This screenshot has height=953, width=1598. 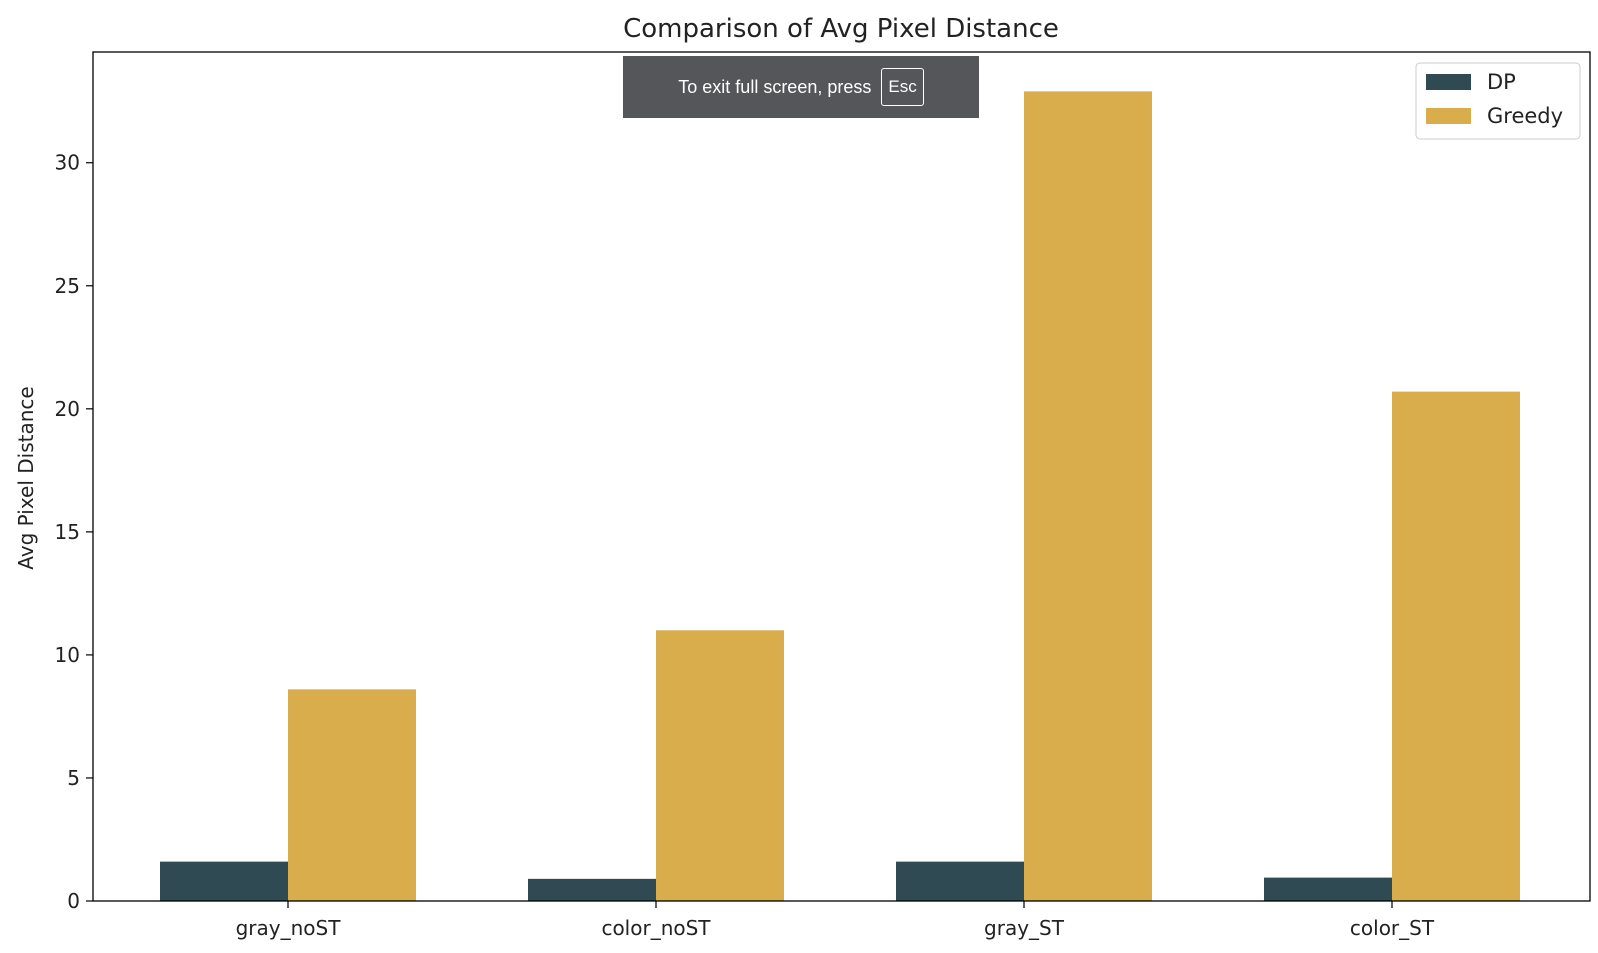 I want to click on bar-greedy-gray_ST, so click(x=1088, y=496).